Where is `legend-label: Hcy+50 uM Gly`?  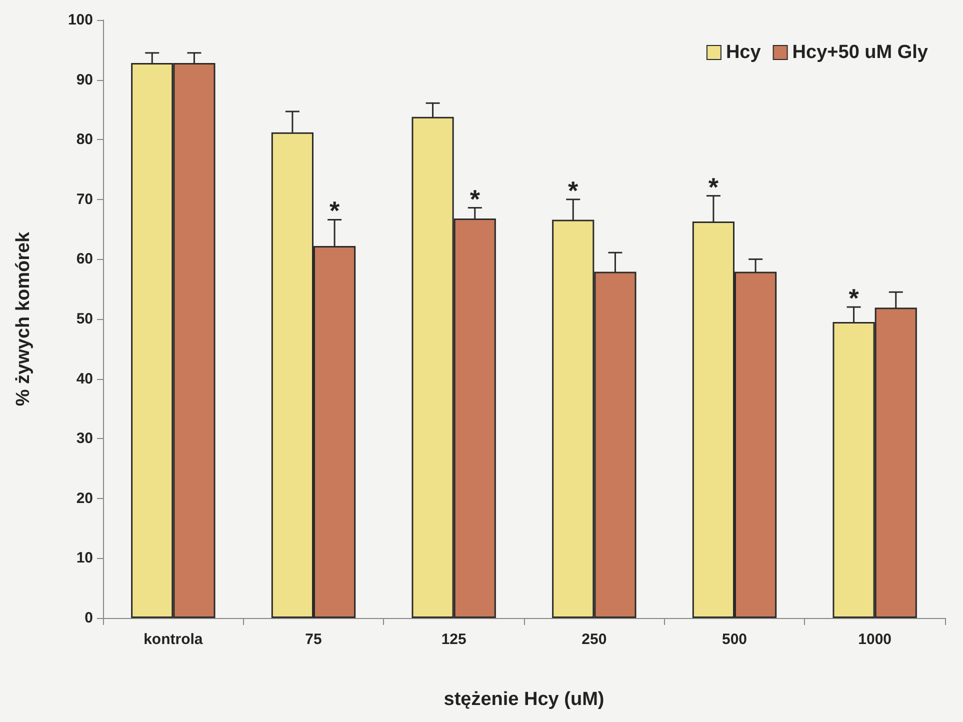 legend-label: Hcy+50 uM Gly is located at coordinates (860, 52).